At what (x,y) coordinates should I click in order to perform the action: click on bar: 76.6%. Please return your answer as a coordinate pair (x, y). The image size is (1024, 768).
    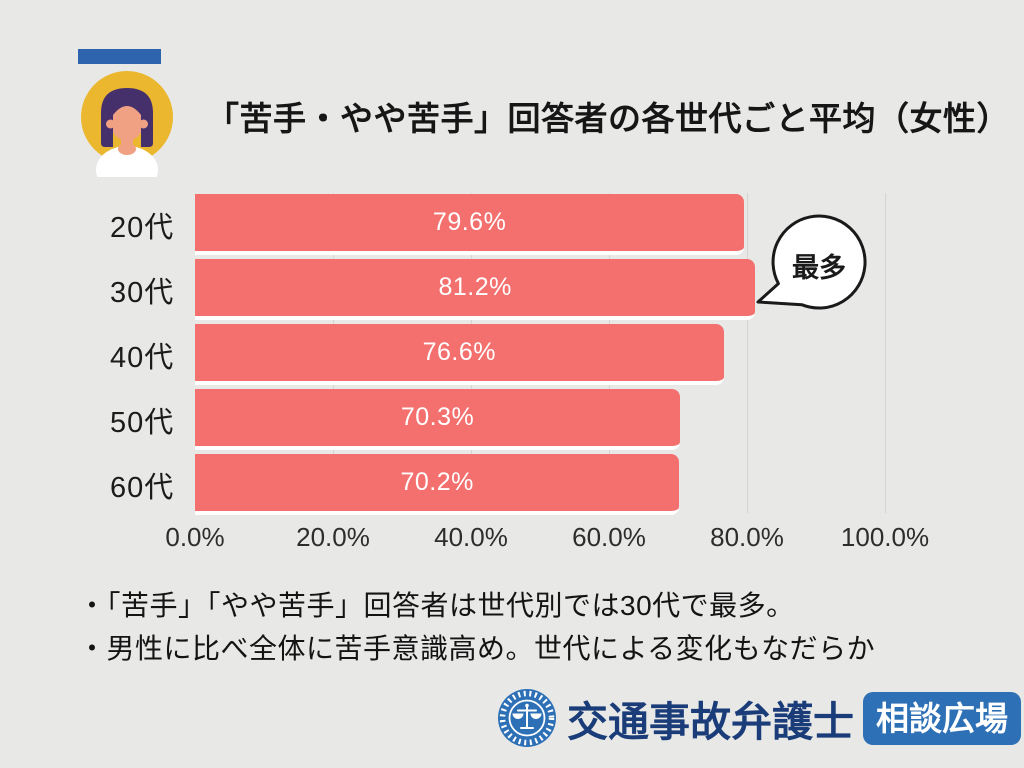
    Looking at the image, I should click on (459, 354).